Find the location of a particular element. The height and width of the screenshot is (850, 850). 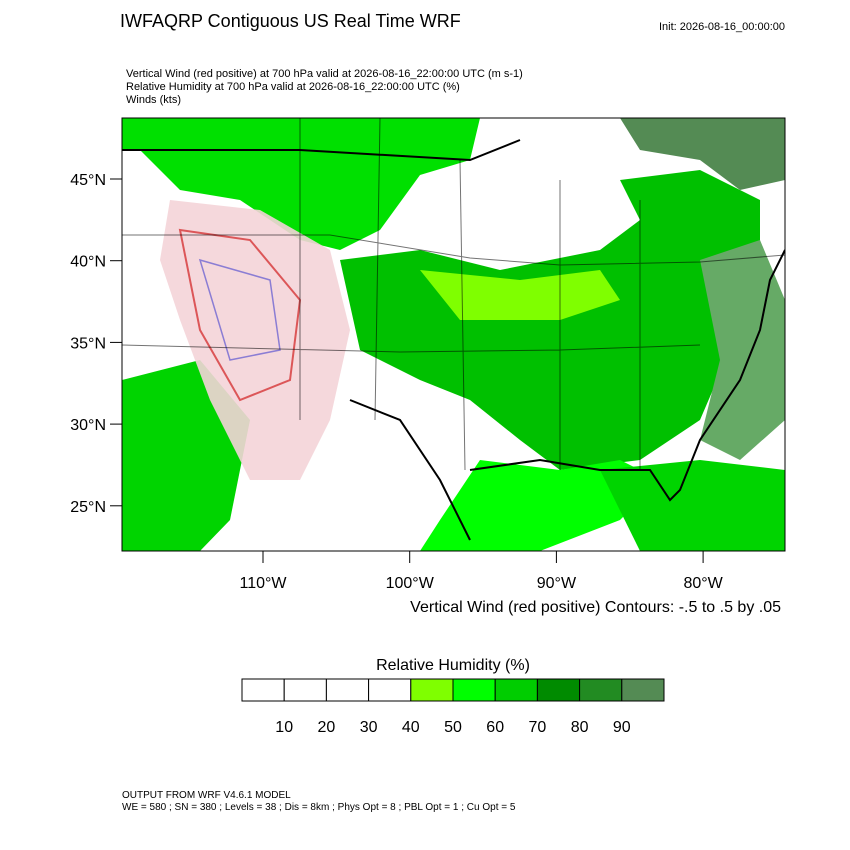

lon-label: 100°W is located at coordinates (410, 583).